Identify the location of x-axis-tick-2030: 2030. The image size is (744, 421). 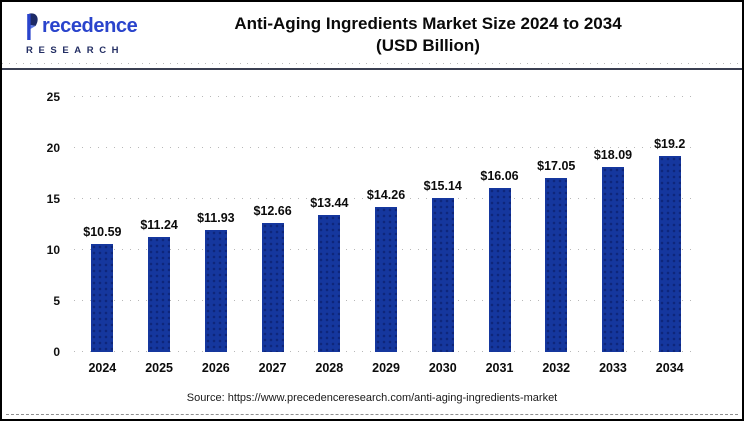
(442, 368).